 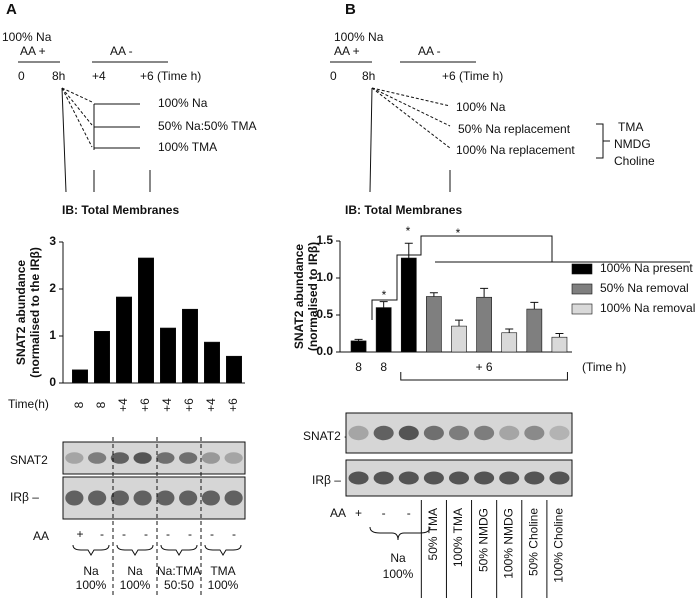 I want to click on y-tick-label: 1.0, so click(x=324, y=277).